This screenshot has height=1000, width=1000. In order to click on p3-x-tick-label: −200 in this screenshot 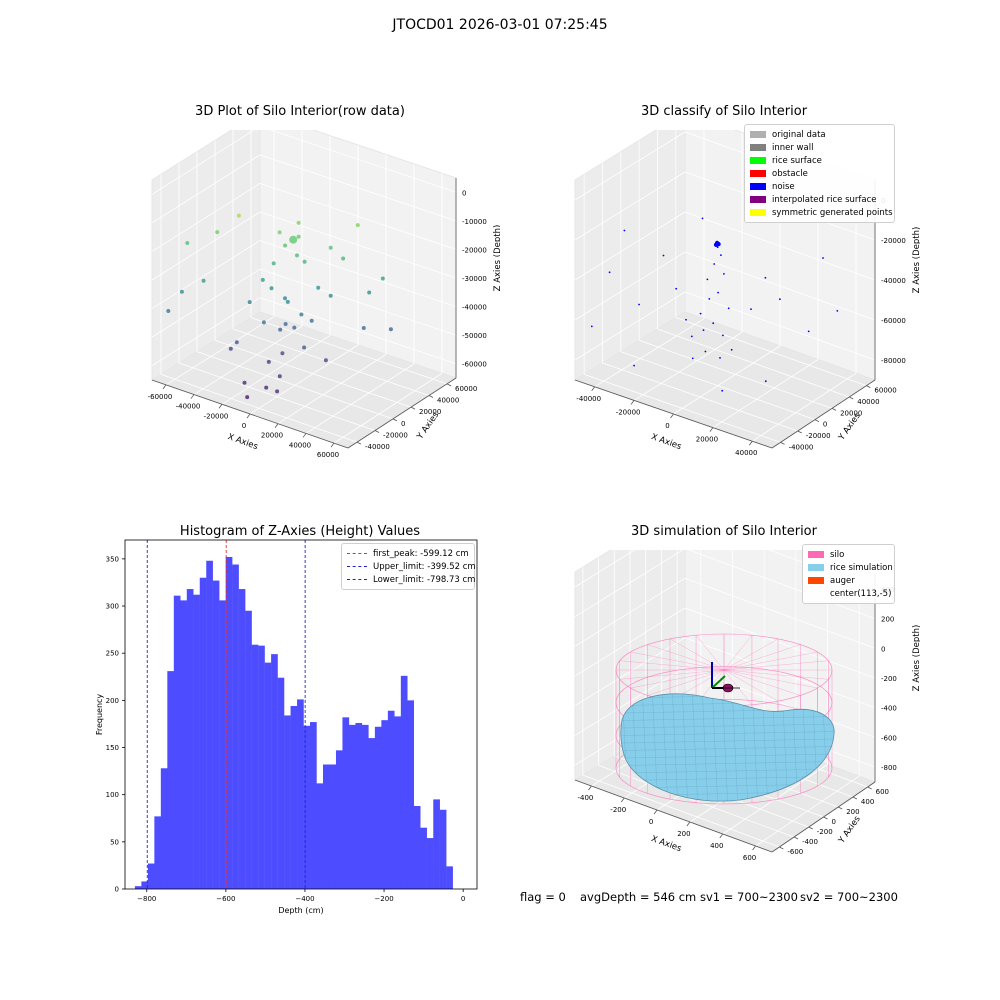, I will do `click(383, 899)`.